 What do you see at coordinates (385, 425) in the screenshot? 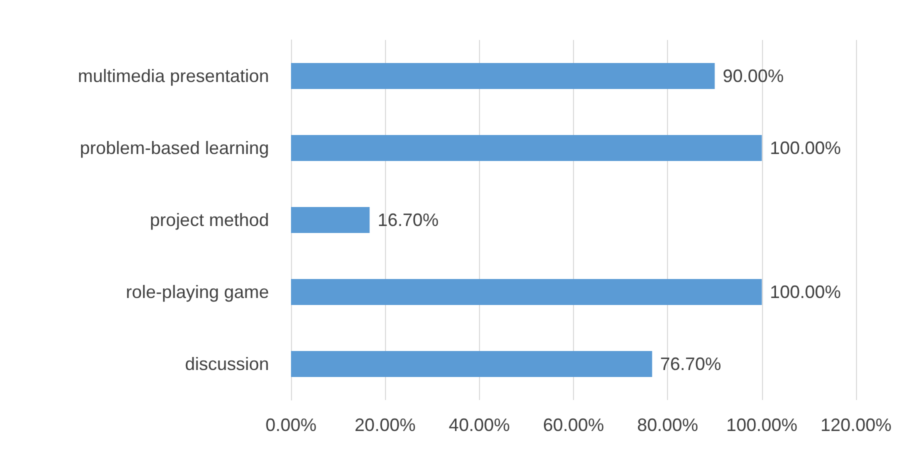
I see `x-tick-label: 20.00%` at bounding box center [385, 425].